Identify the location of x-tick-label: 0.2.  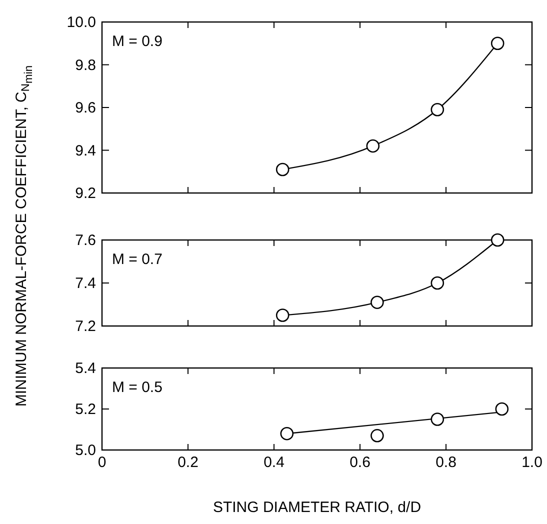
(188, 462).